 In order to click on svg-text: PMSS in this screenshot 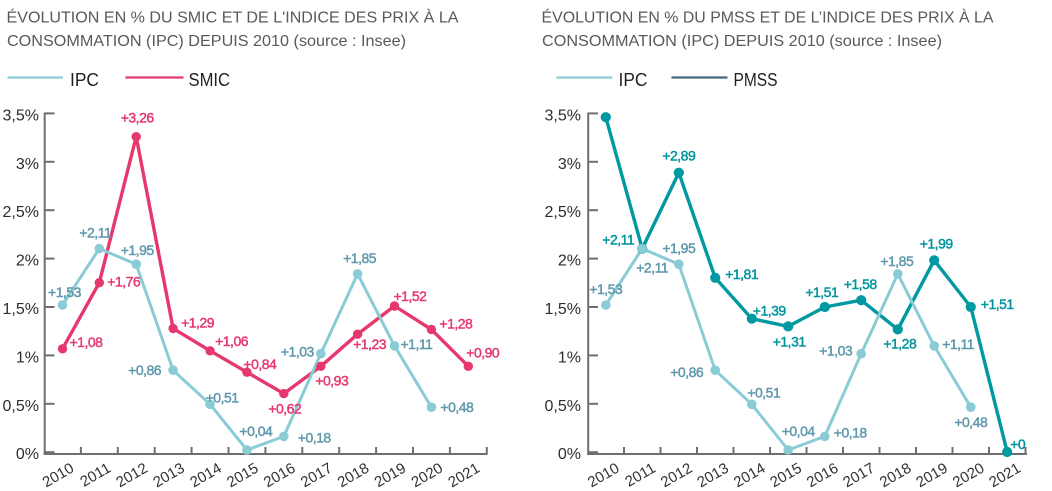, I will do `click(756, 80)`.